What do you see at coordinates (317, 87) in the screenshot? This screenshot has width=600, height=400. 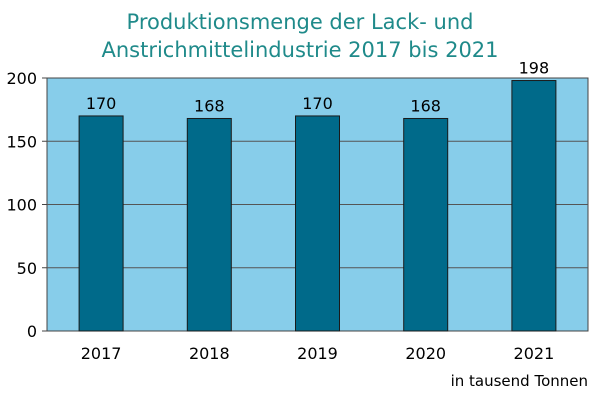 I see `data-labels: 170 168 170 168 198` at bounding box center [317, 87].